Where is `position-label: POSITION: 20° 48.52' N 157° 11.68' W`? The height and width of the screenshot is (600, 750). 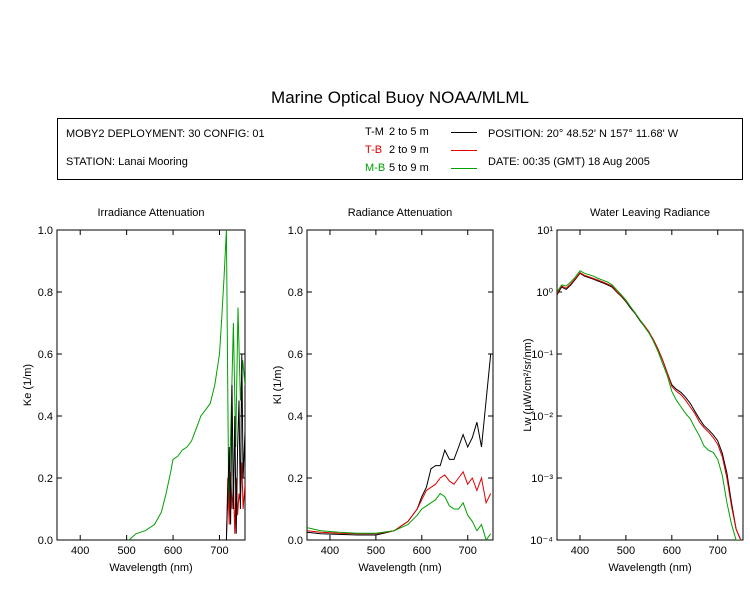
position-label: POSITION: 20° 48.52' N 157° 11.68' W is located at coordinates (583, 134).